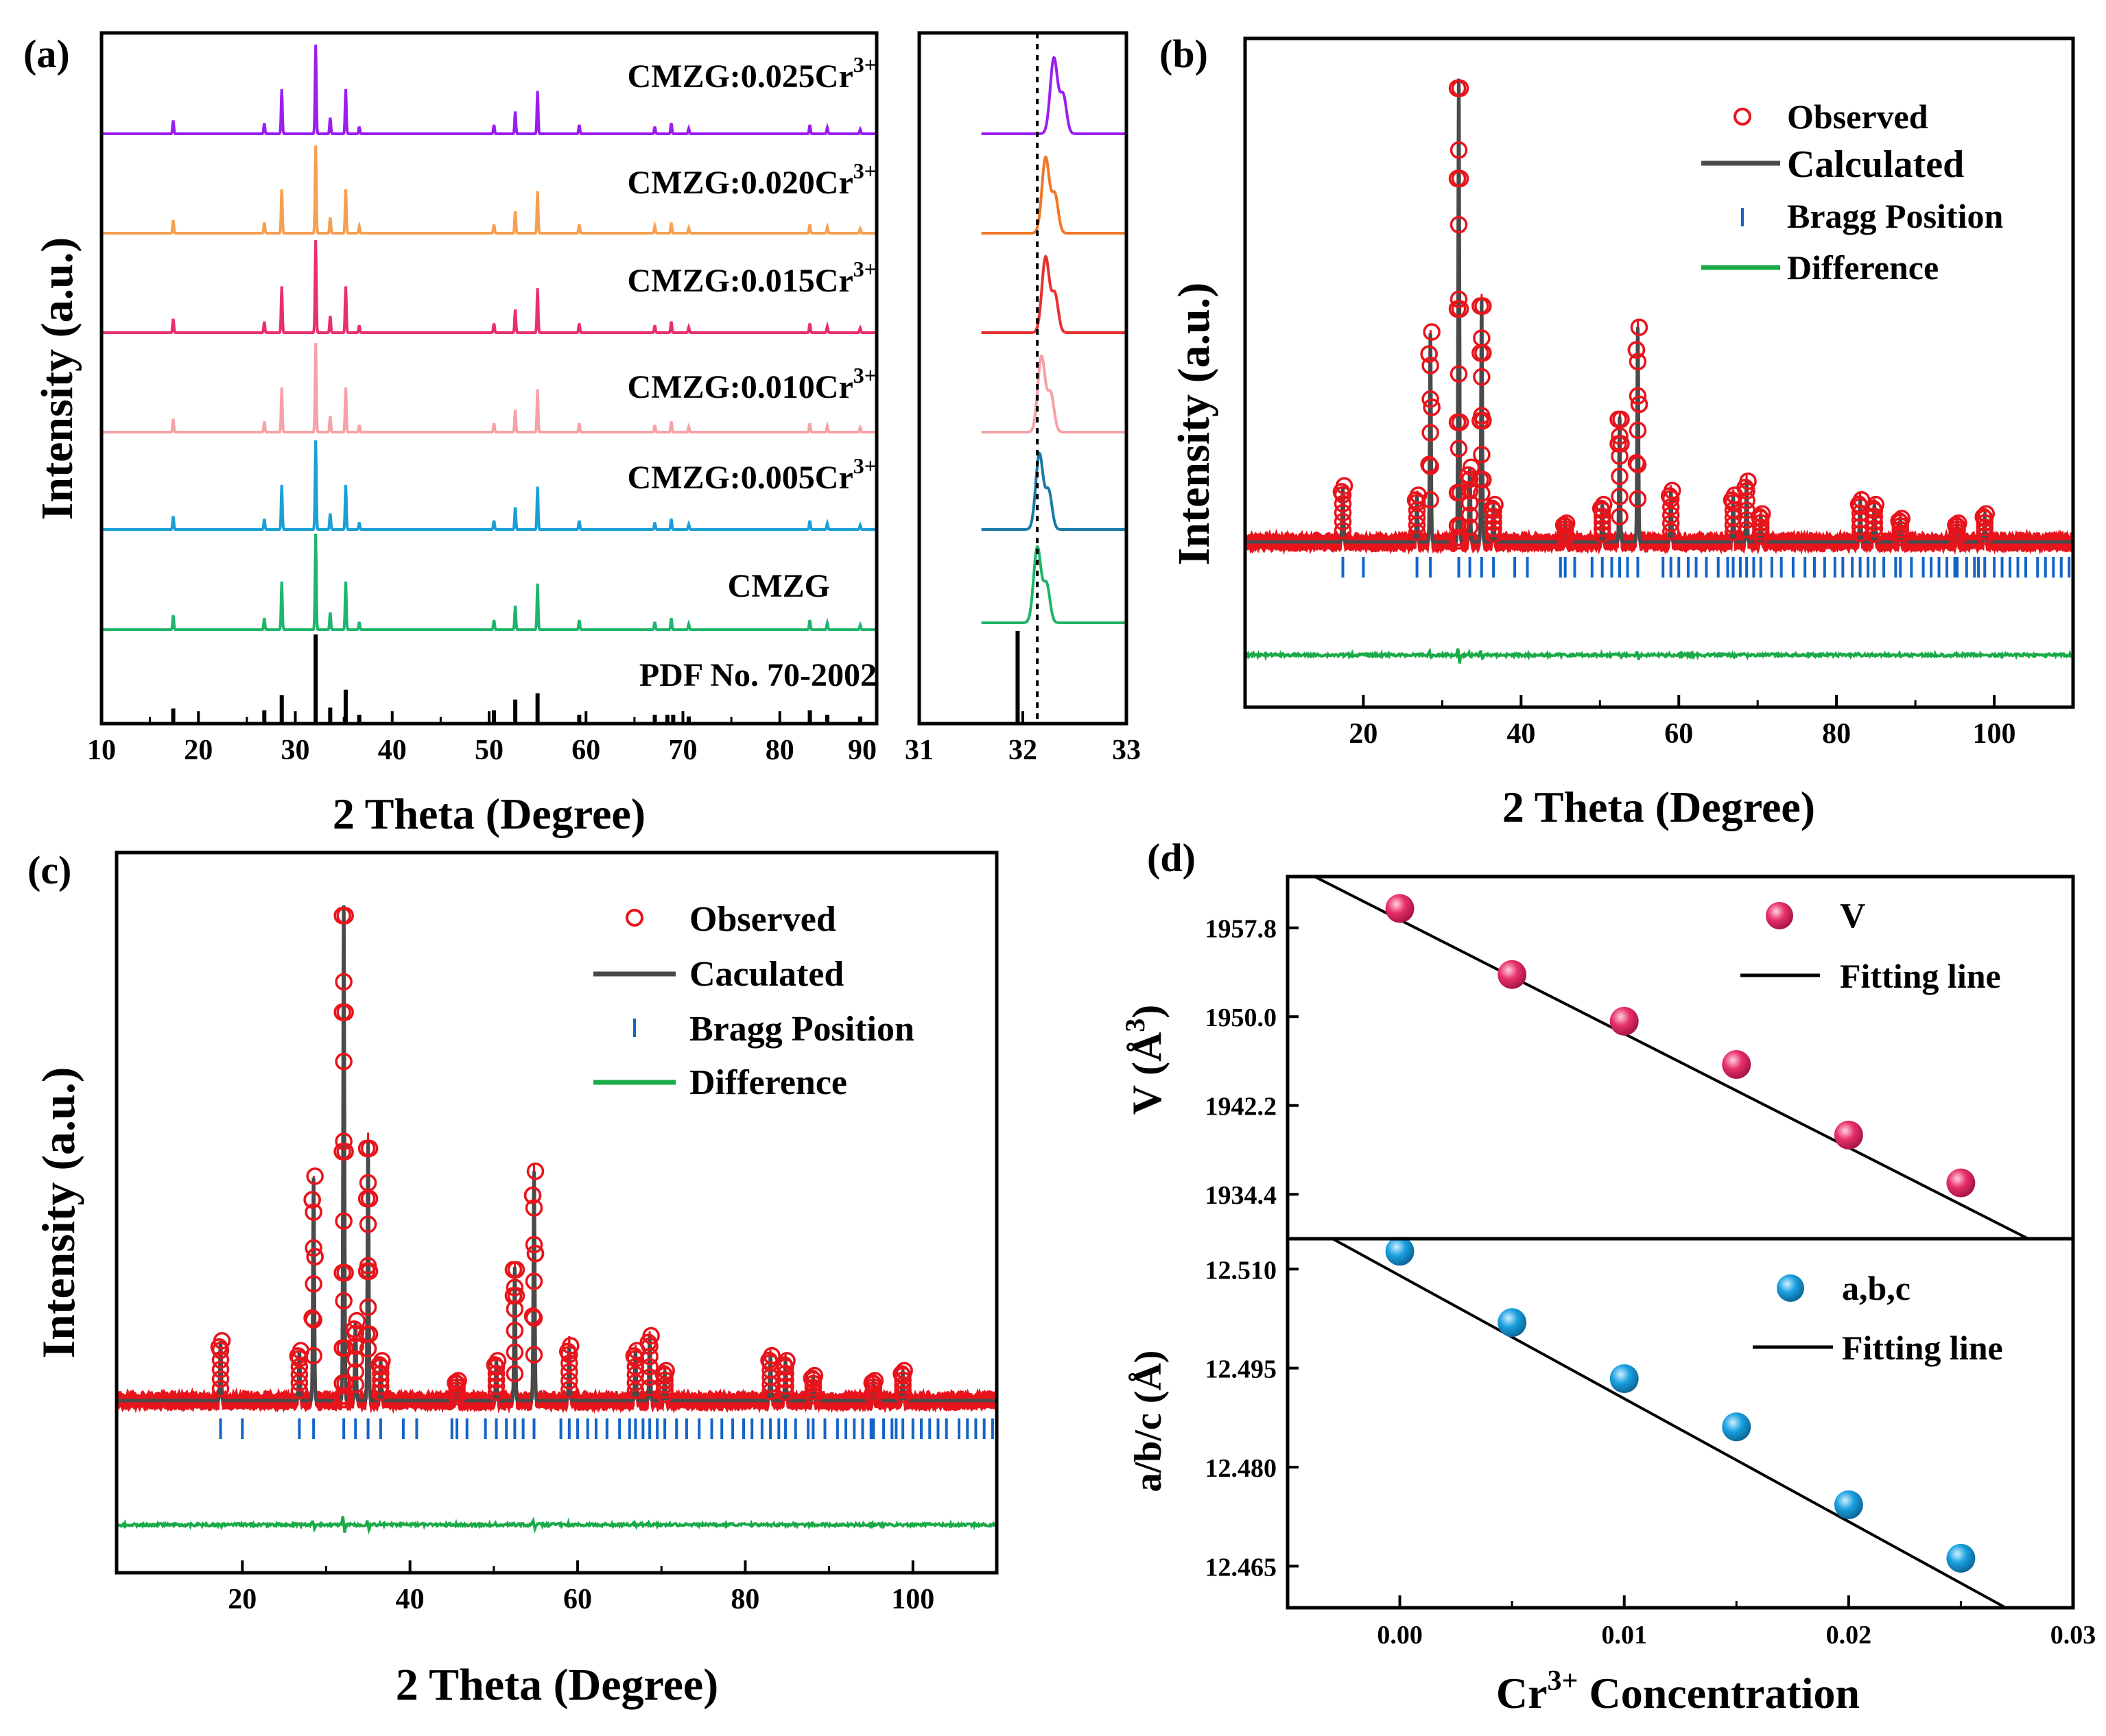  I want to click on y-tick-label-v-0: 1957.8, so click(1241, 930).